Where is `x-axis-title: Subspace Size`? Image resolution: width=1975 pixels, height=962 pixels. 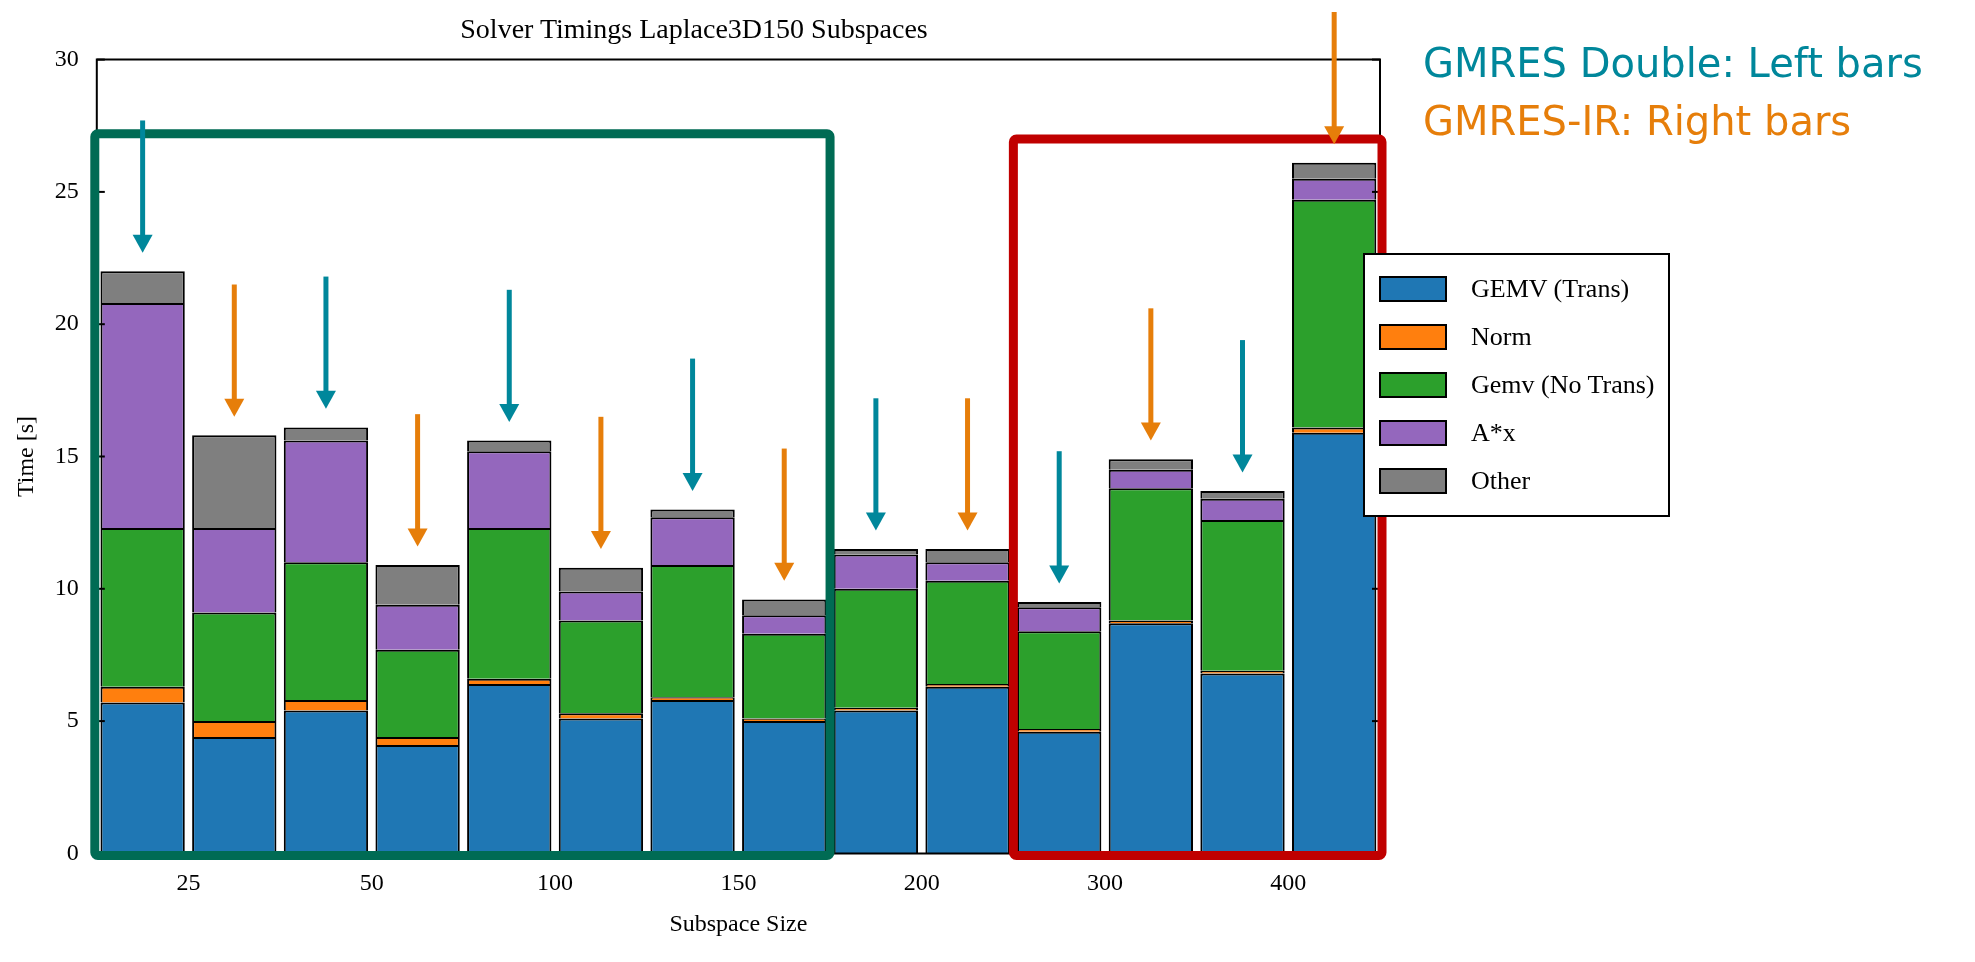 x-axis-title: Subspace Size is located at coordinates (738, 922).